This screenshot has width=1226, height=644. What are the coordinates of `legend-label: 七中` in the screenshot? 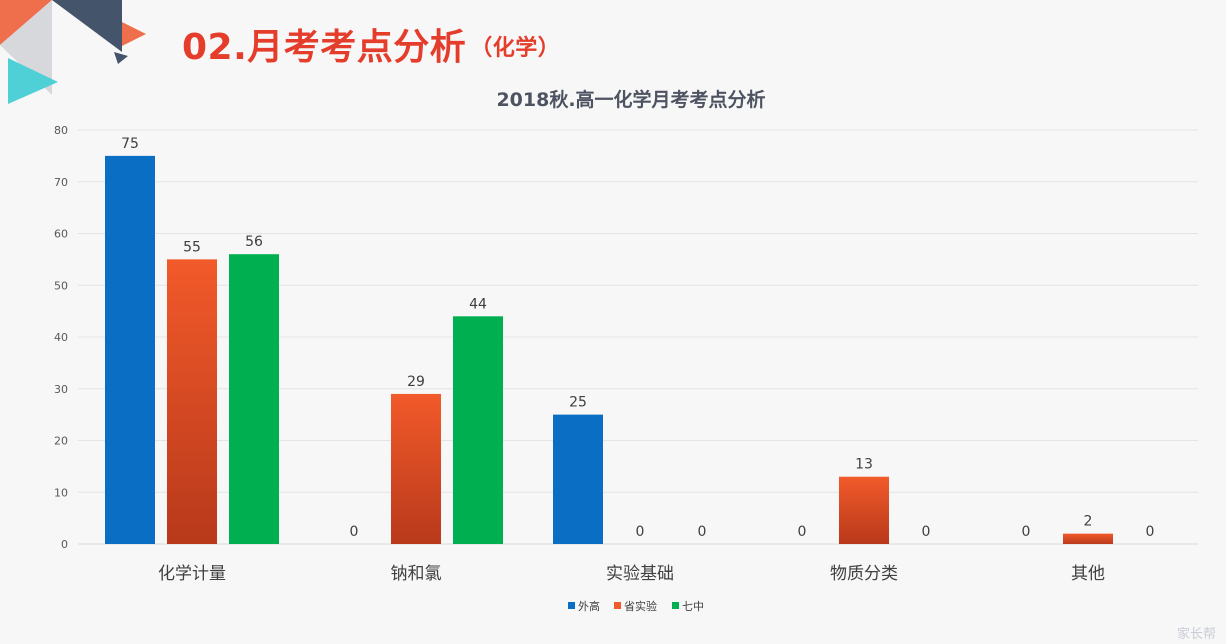 It's located at (693, 606).